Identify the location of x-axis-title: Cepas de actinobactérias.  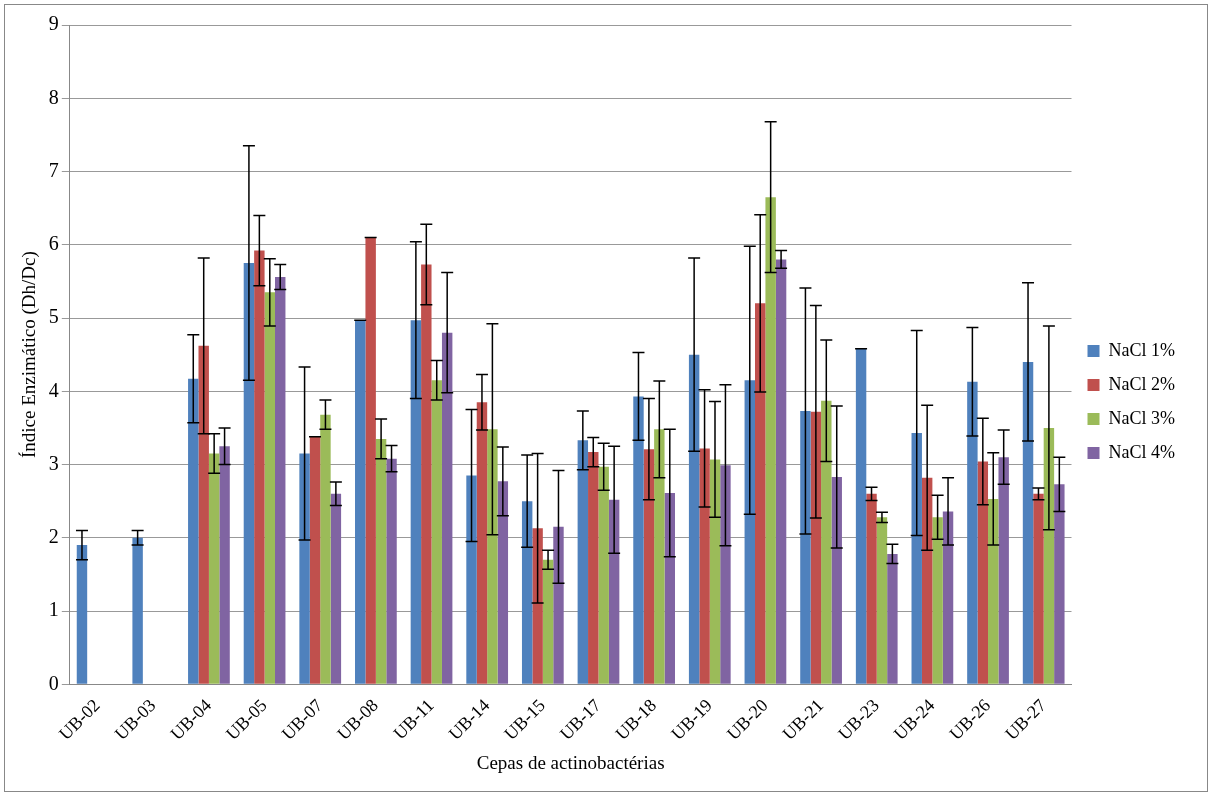
(570, 762).